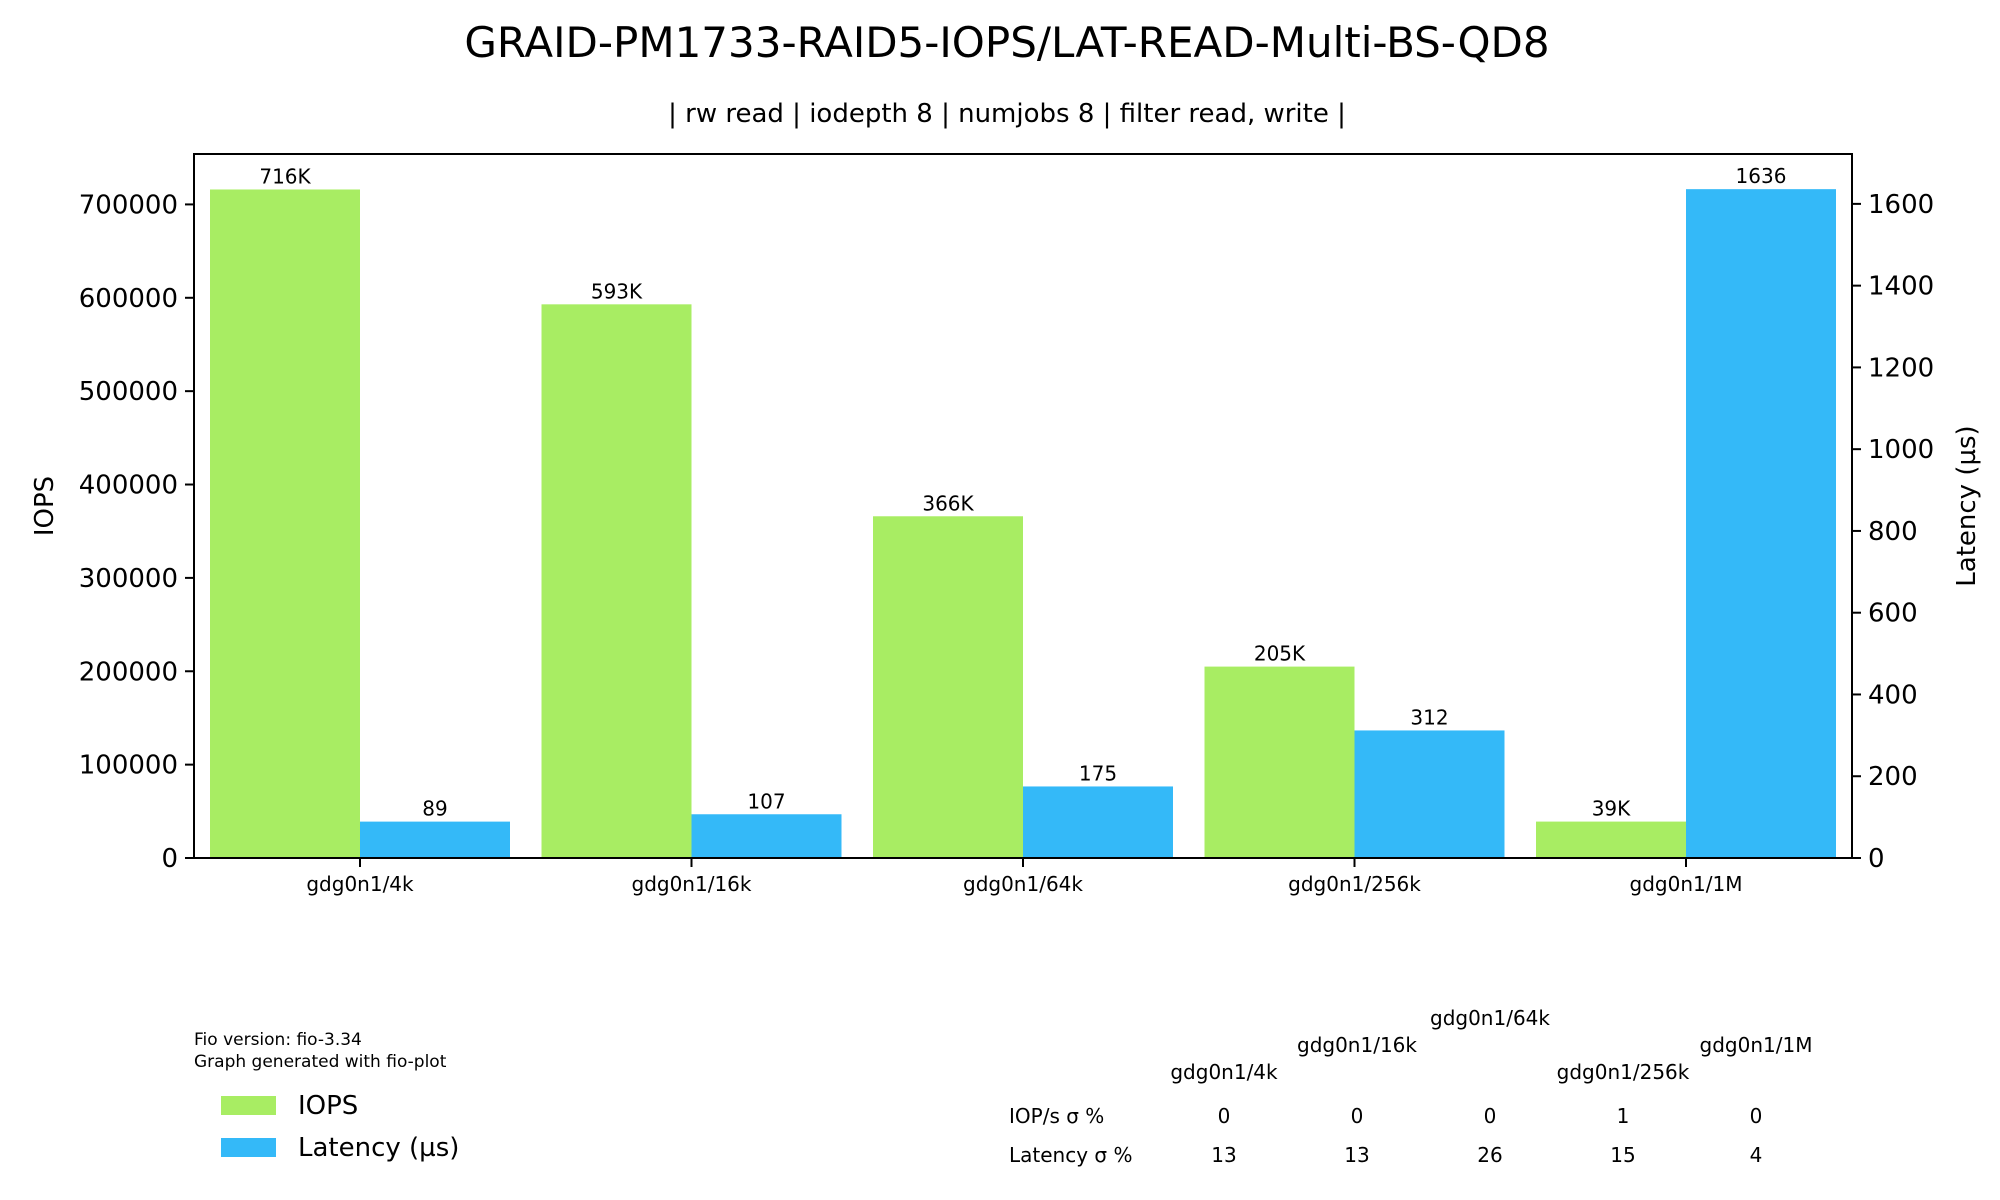  Describe the element at coordinates (340, 1127) in the screenshot. I see `legend: IOPS Latency (µs)` at that location.